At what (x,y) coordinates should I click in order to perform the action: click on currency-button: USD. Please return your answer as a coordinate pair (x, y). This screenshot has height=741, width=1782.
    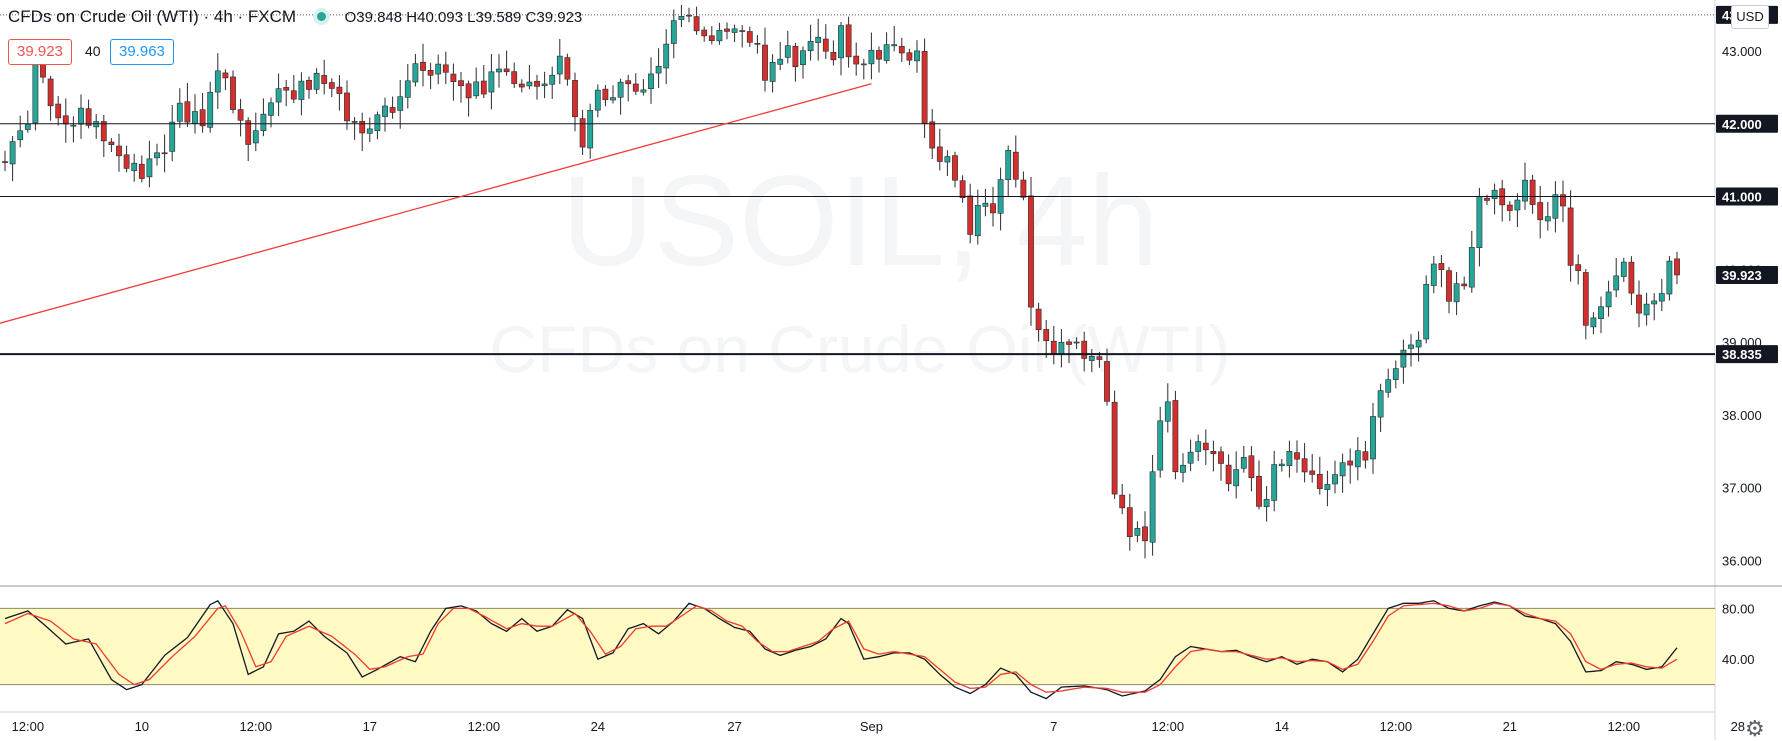
    Looking at the image, I should click on (1750, 17).